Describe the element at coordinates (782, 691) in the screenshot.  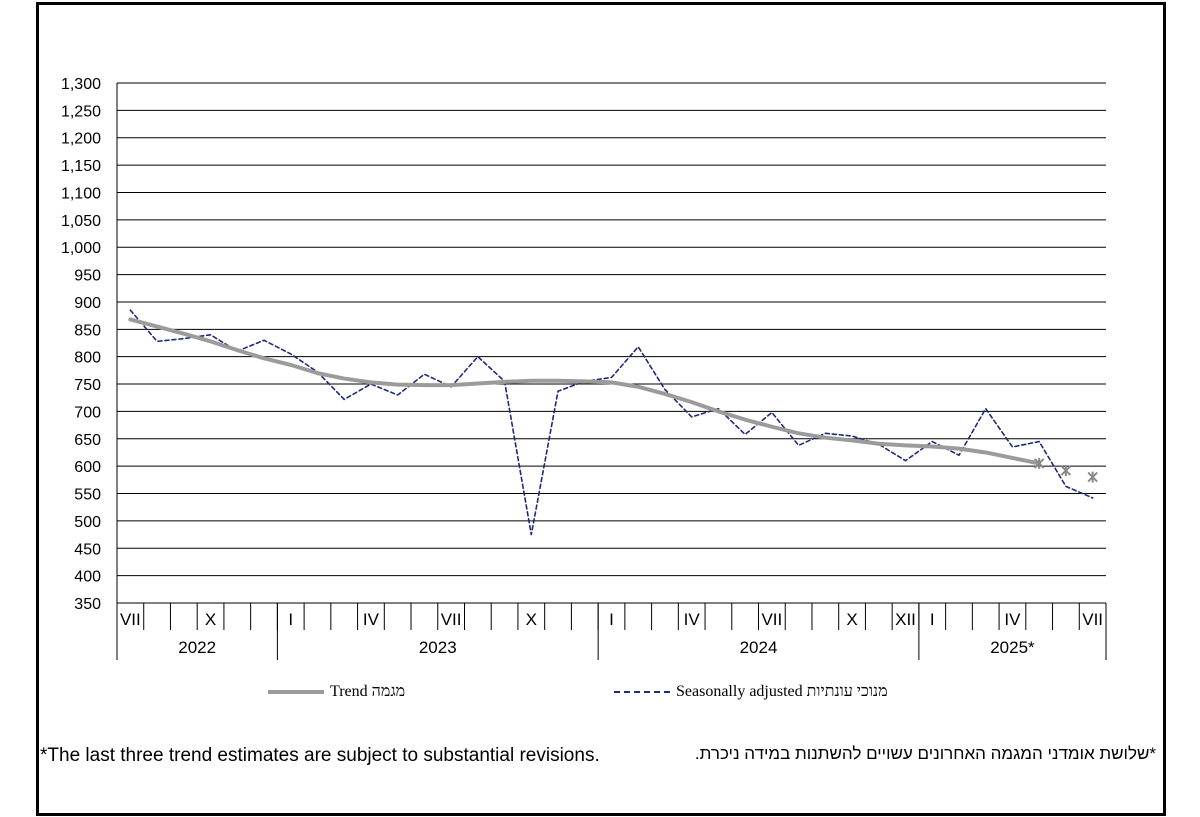
I see `legend-sa-label: Seasonally adjusted מנוכי עונתיות` at that location.